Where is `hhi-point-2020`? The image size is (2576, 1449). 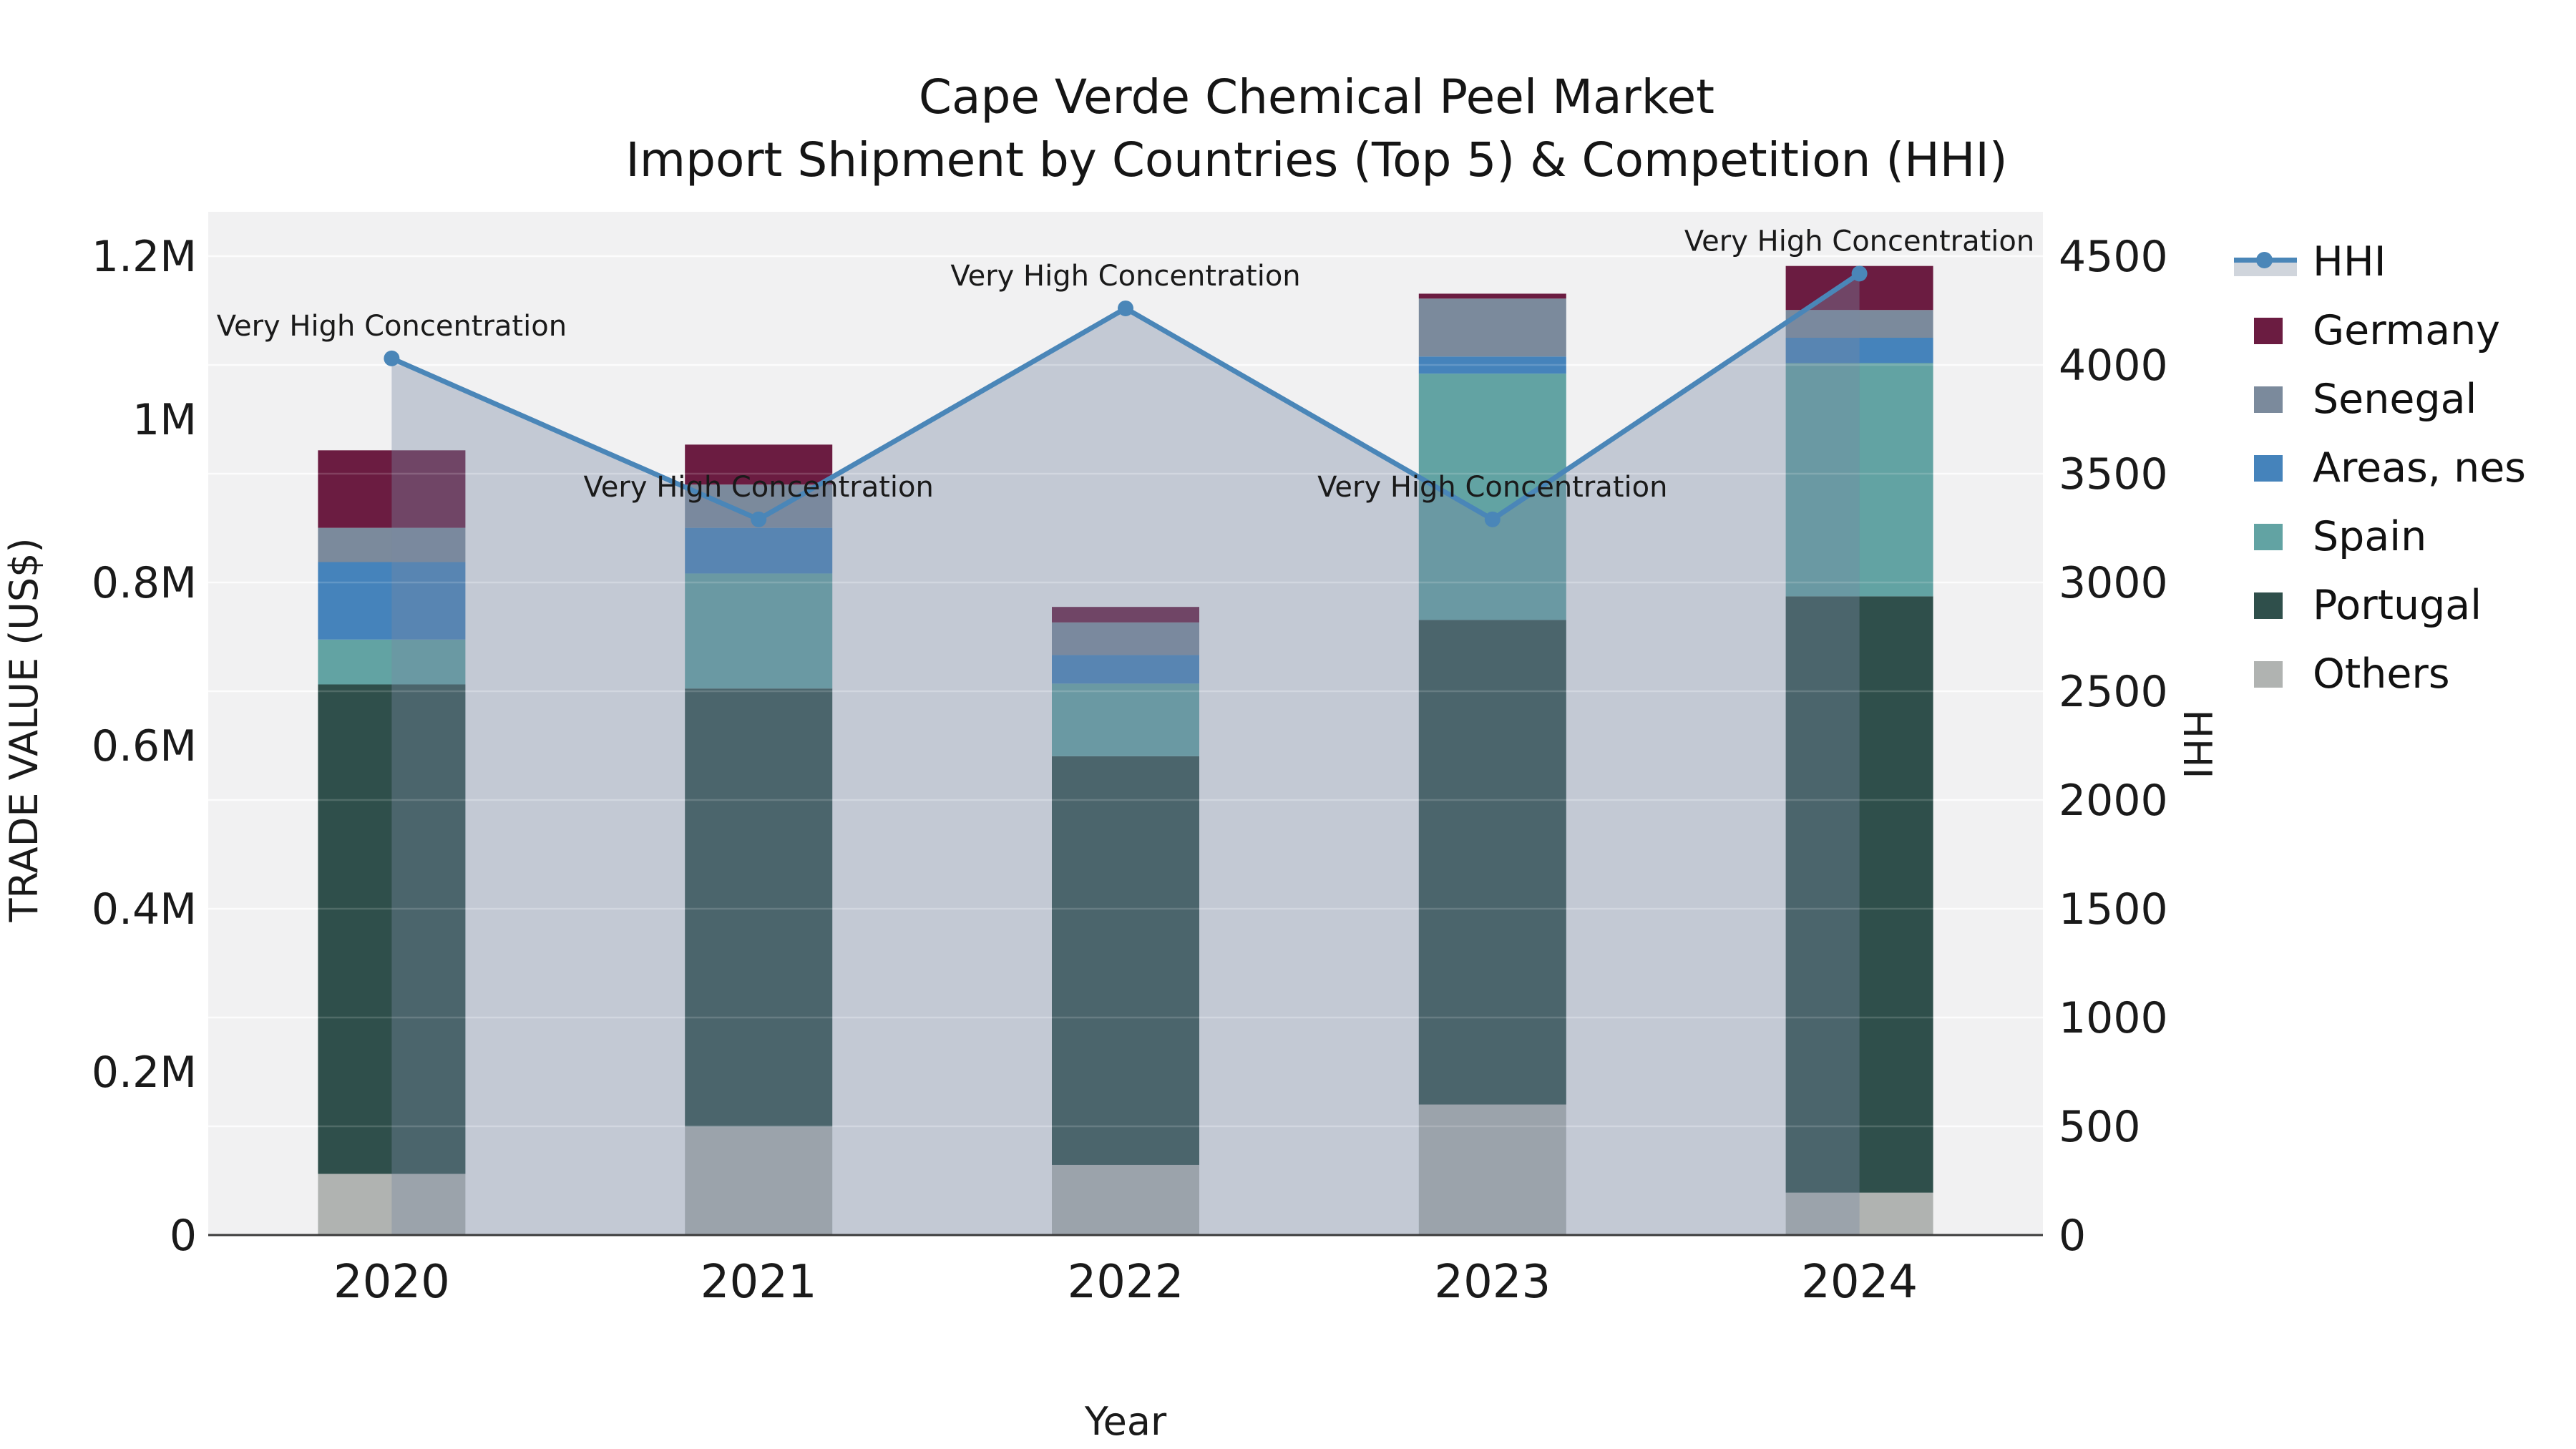
hhi-point-2020 is located at coordinates (392, 358).